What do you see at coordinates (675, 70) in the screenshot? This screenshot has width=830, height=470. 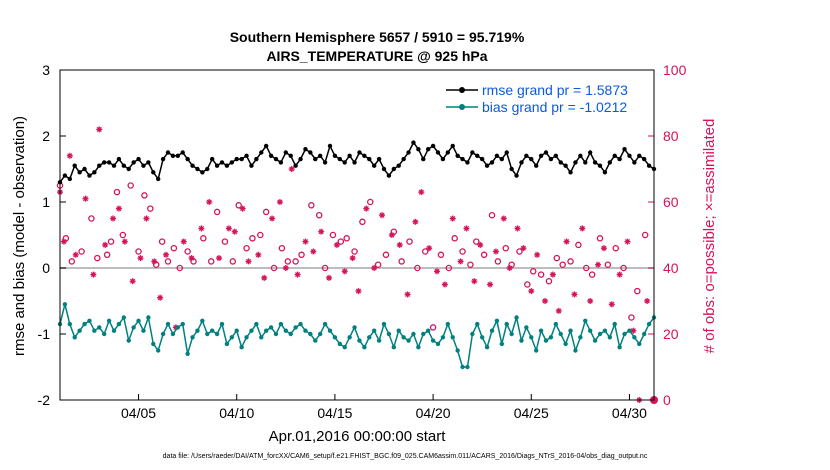 I see `y-right-tick-label: 100` at bounding box center [675, 70].